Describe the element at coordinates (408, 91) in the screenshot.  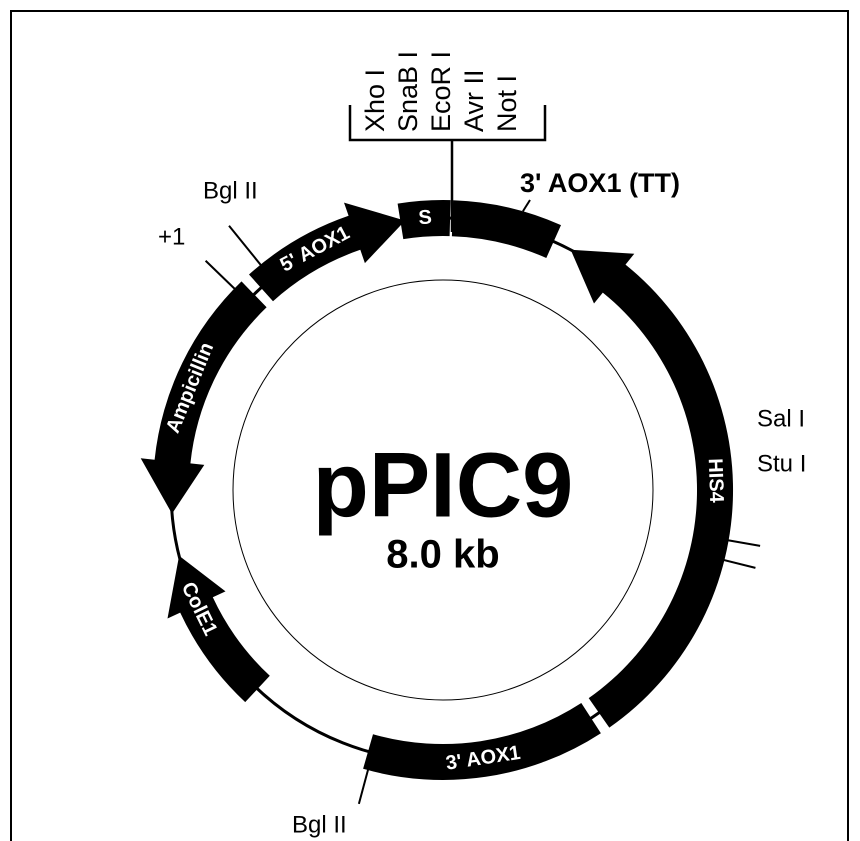
I see `mcs-site-label: SnaB I` at that location.